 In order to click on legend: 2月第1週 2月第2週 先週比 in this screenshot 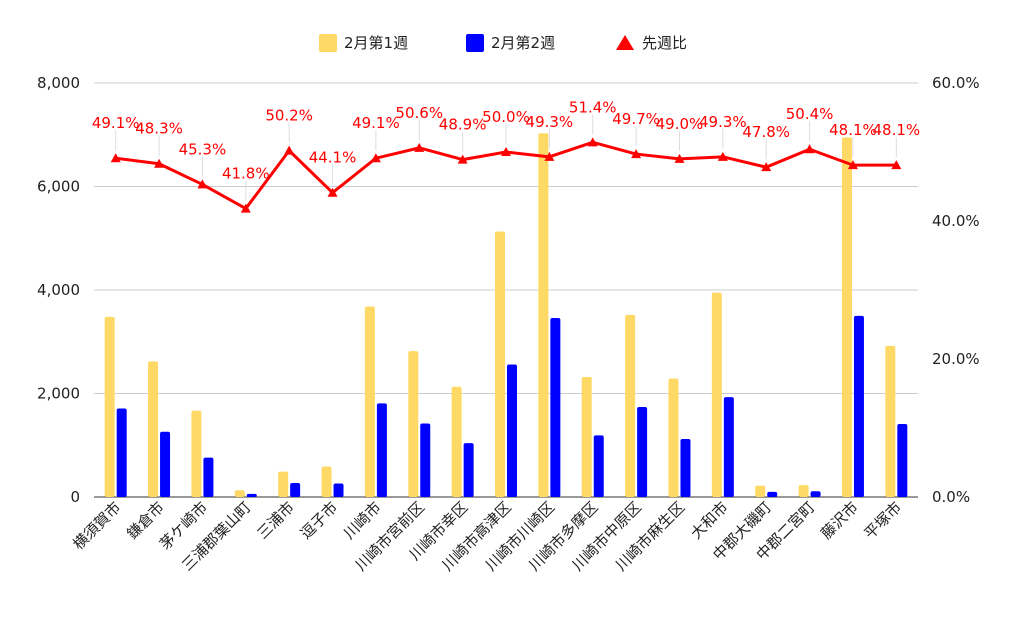, I will do `click(503, 43)`.